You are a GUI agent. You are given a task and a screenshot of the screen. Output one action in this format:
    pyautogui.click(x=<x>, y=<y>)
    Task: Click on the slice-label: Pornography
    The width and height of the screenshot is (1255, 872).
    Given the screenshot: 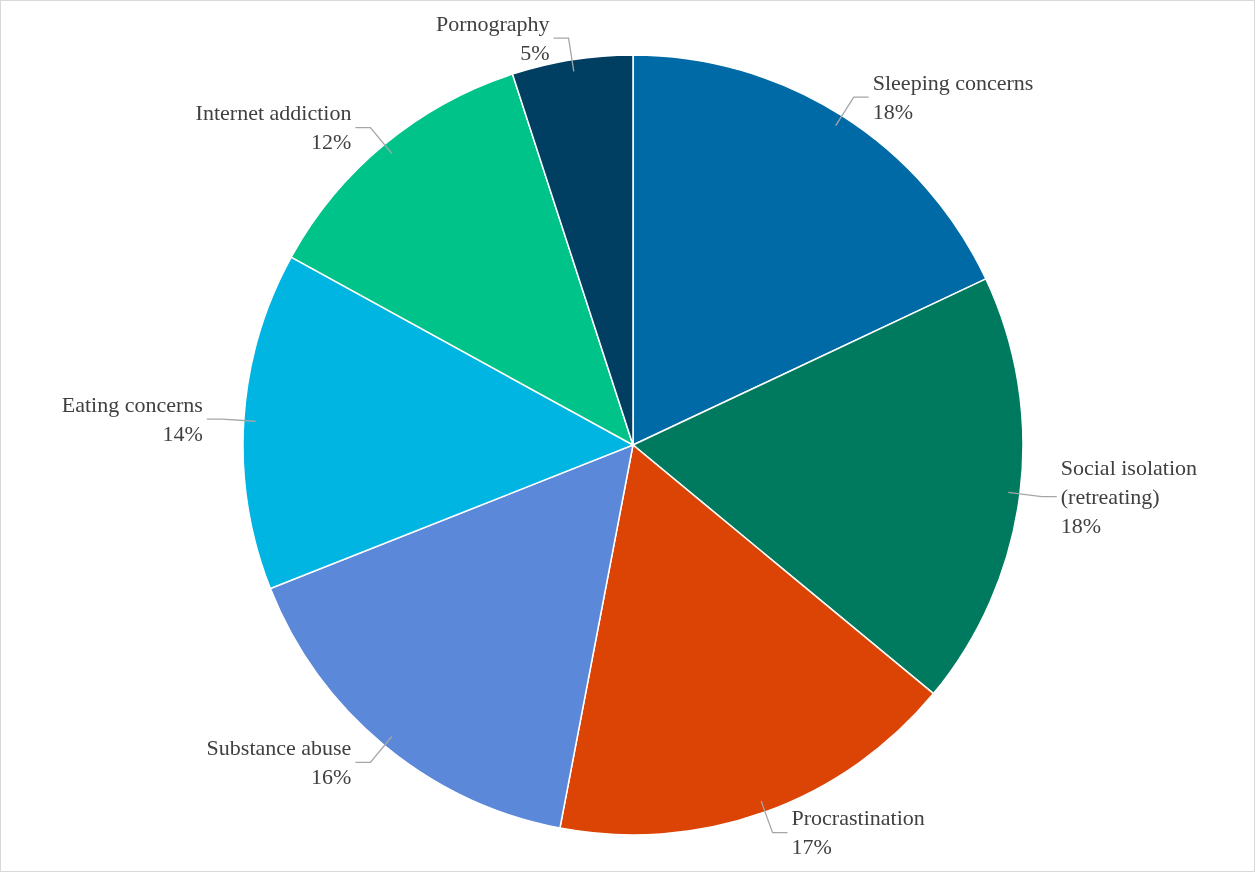 What is the action you would take?
    pyautogui.click(x=492, y=23)
    